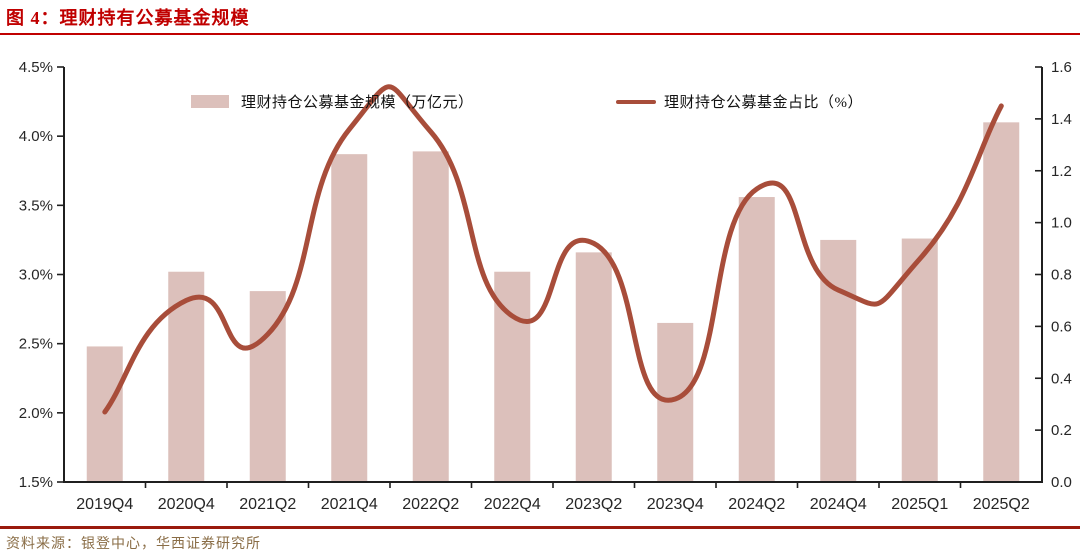  I want to click on x-axis-label: 2019Q4, so click(104, 504).